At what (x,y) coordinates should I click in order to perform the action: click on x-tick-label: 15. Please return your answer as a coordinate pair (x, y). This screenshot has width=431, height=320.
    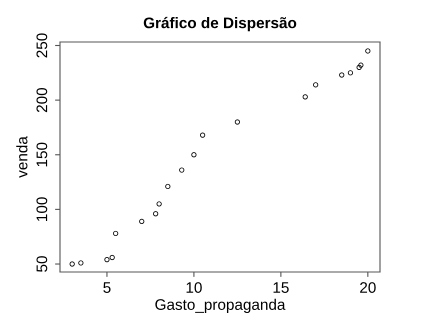
    Looking at the image, I should click on (281, 287).